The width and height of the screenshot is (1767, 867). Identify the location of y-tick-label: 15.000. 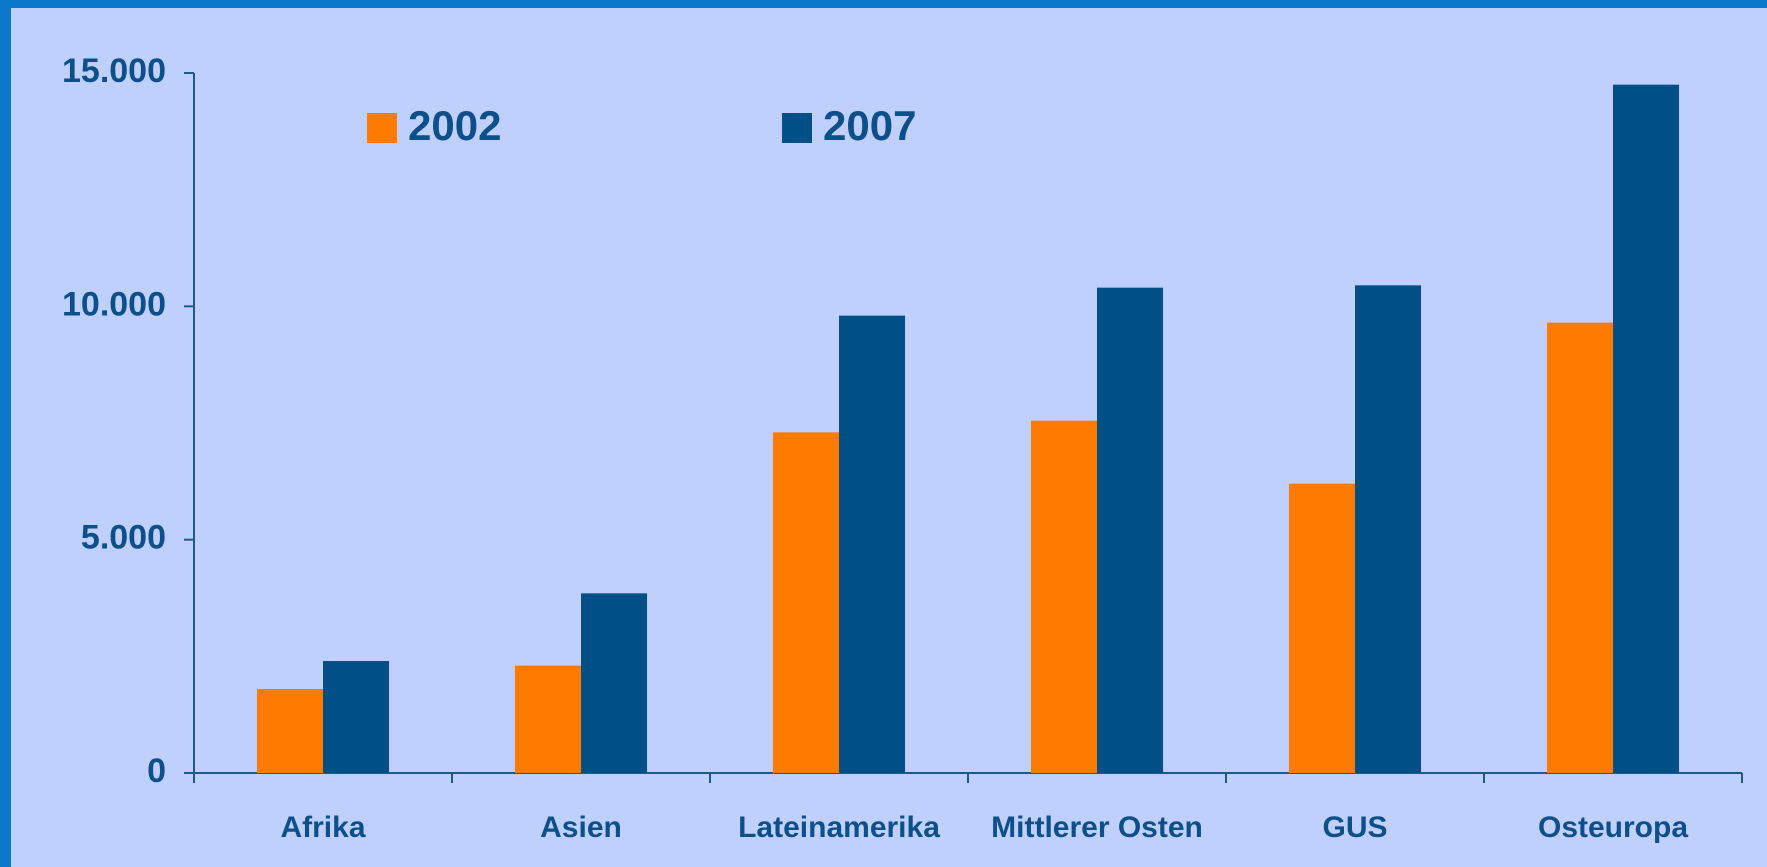
(114, 71).